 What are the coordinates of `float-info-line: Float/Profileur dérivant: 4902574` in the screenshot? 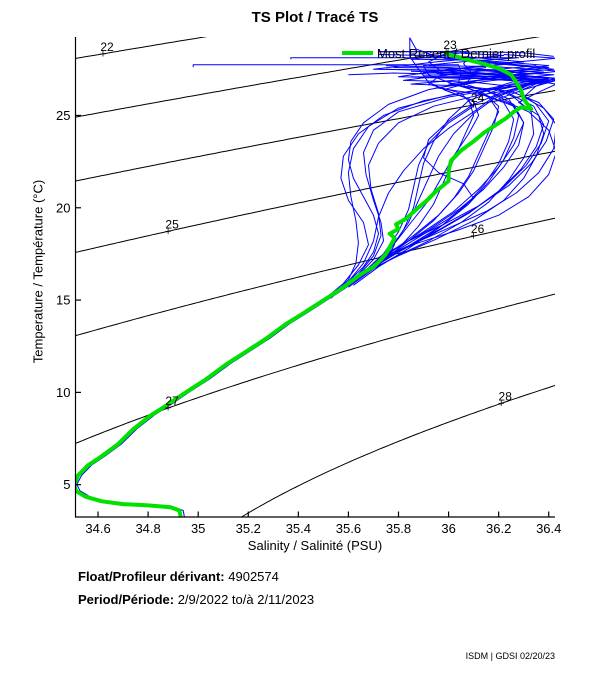 It's located at (178, 576).